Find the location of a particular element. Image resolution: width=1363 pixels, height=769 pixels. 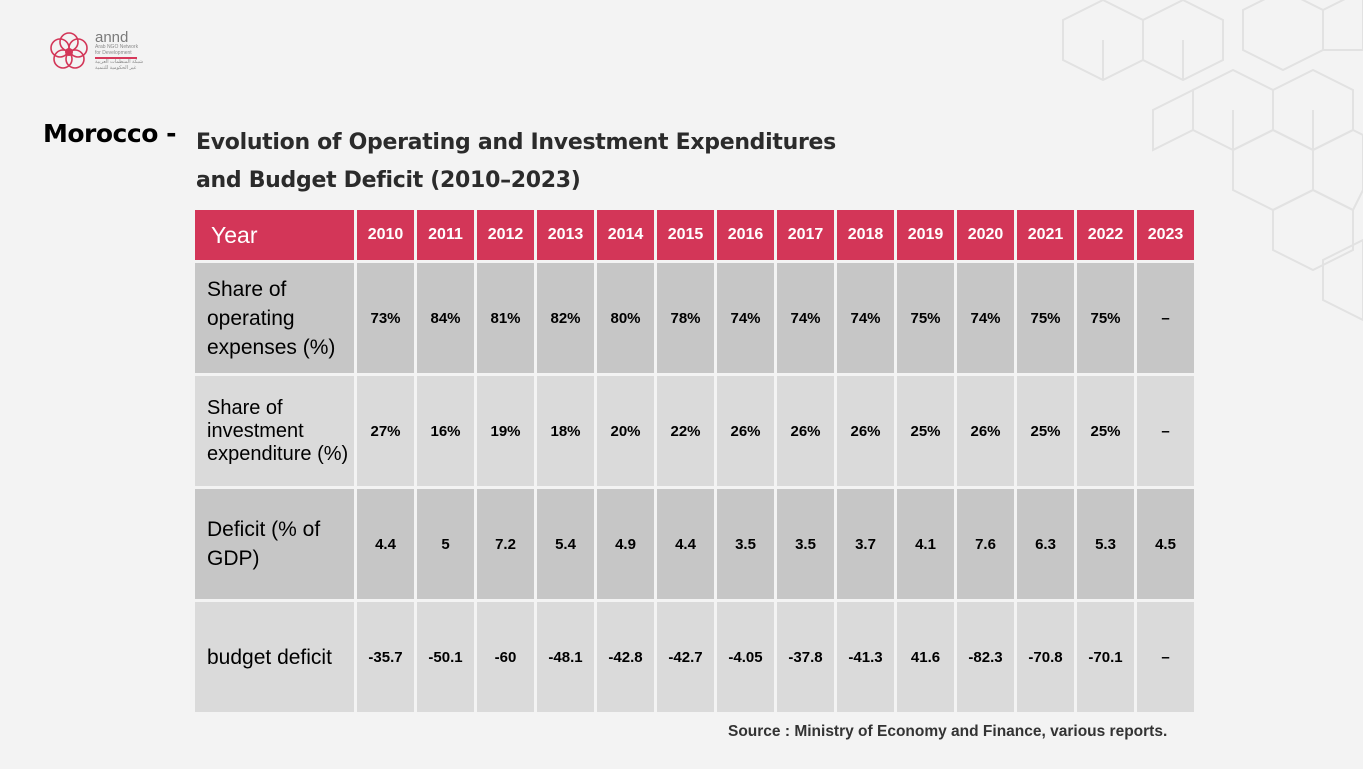

table-cell: 5 is located at coordinates (445, 545).